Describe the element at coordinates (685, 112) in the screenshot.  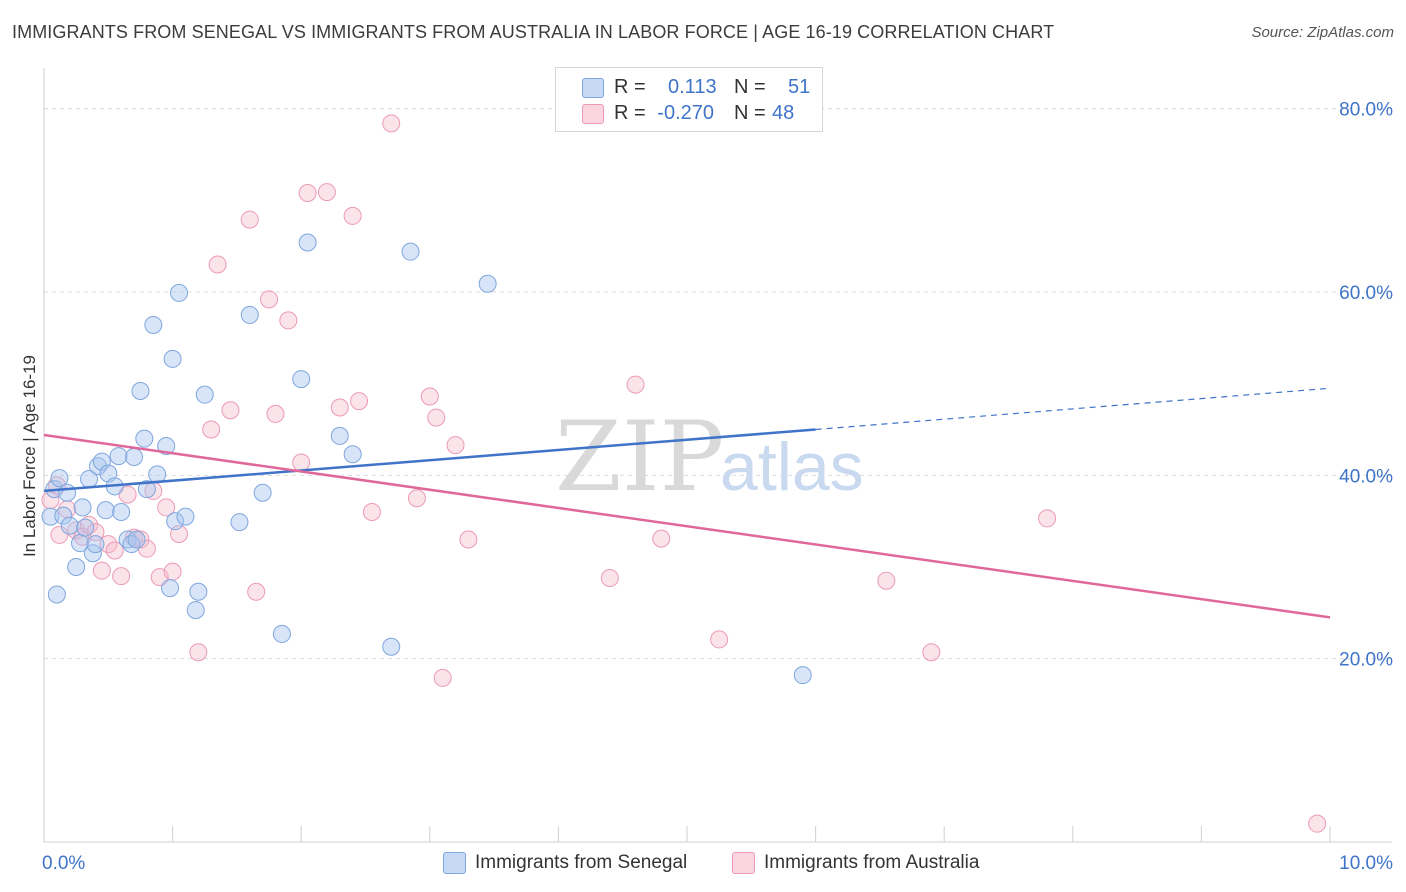
I see `legend-australia-r: -0.270` at that location.